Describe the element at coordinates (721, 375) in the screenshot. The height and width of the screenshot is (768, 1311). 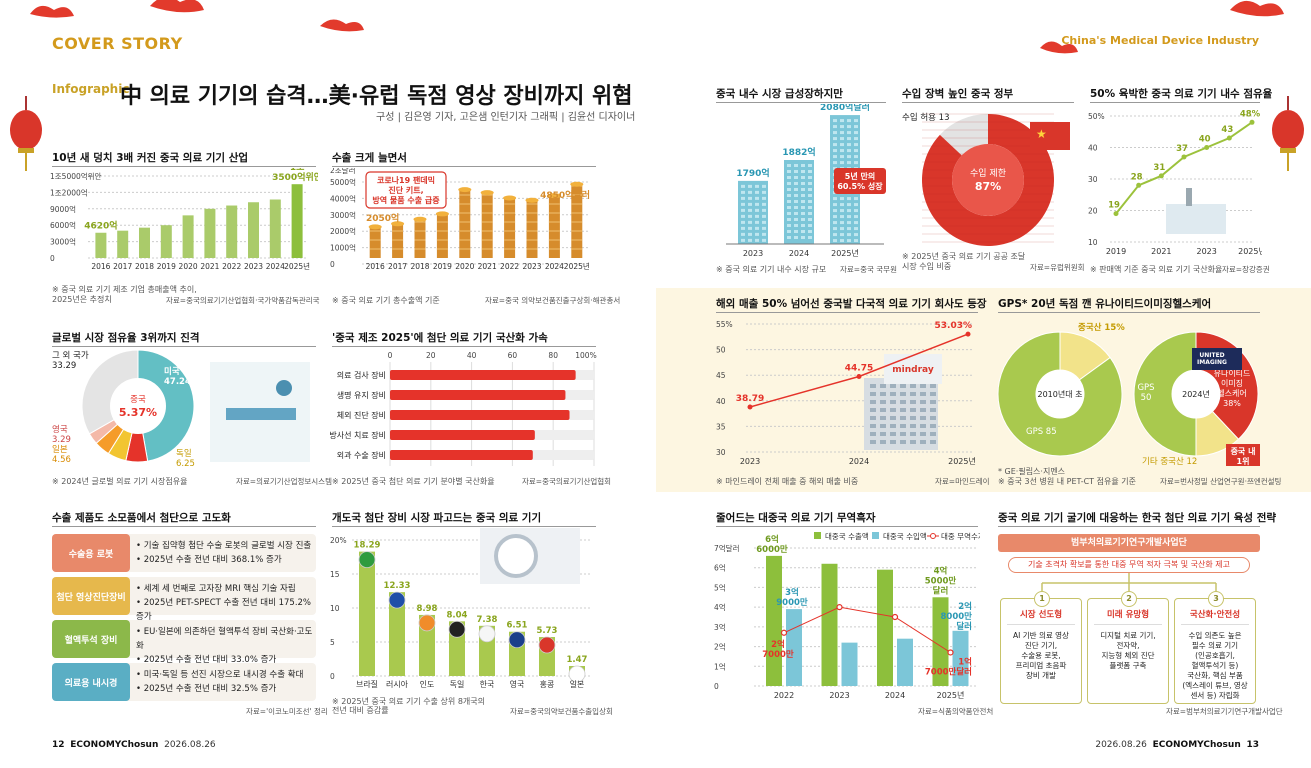
I see `y-tick-label: 45` at that location.